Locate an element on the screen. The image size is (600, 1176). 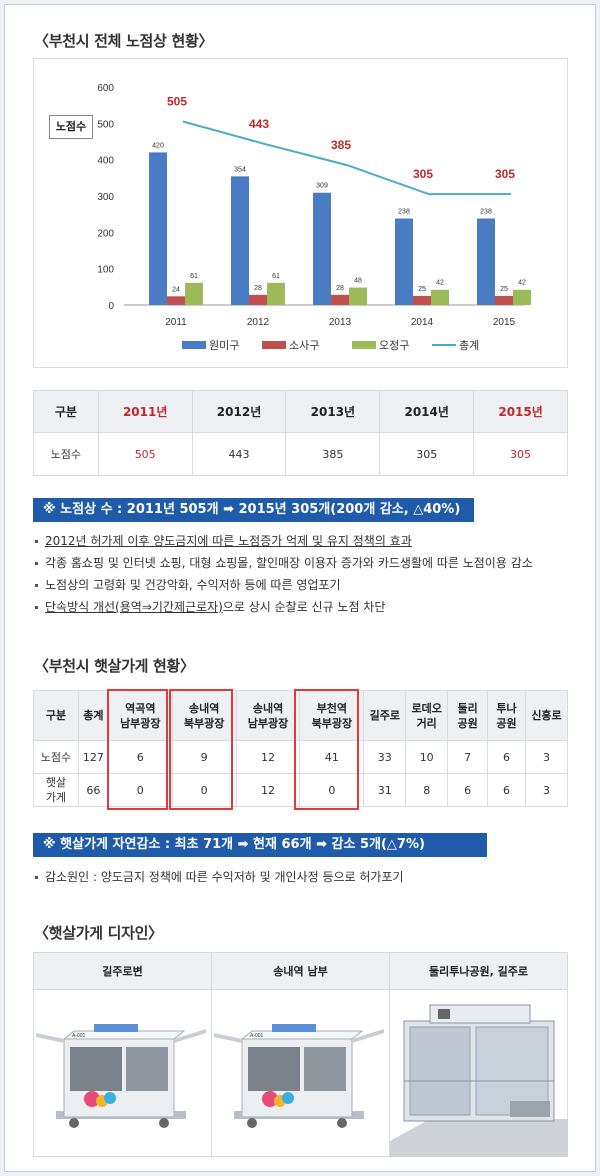
x-tick-label: 2012 is located at coordinates (258, 322).